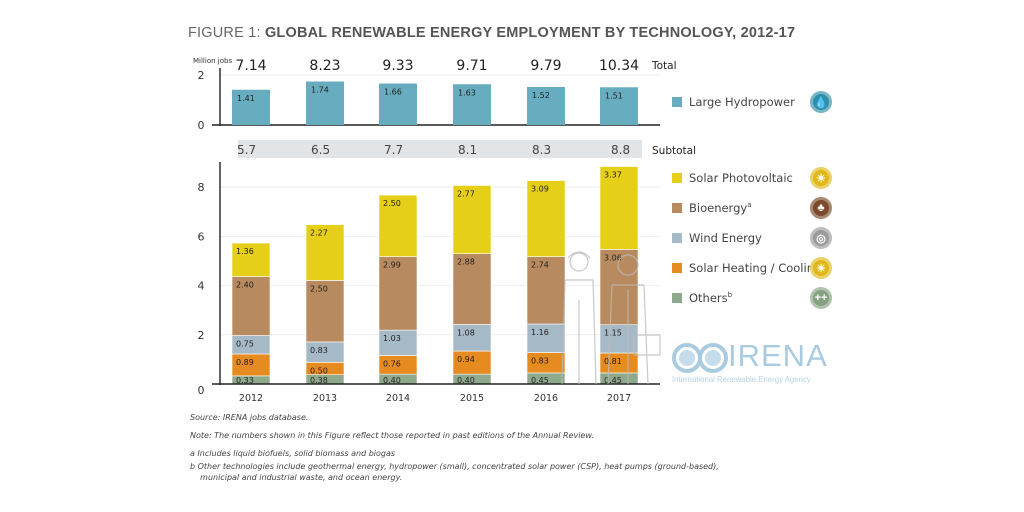  What do you see at coordinates (250, 66) in the screenshot?
I see `total-value: 7.14` at bounding box center [250, 66].